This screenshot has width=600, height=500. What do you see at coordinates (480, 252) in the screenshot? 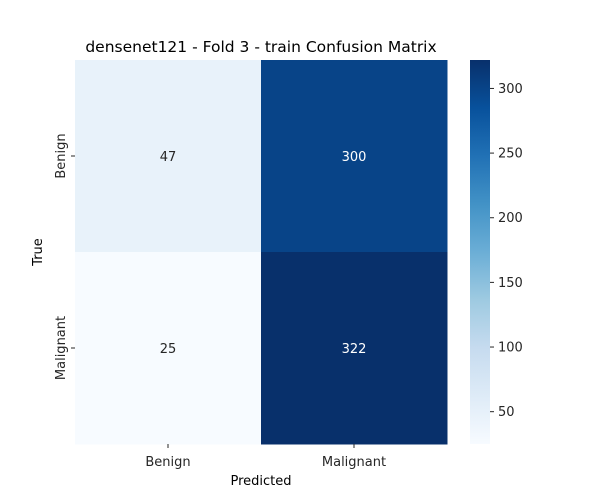
I see `colorbar` at bounding box center [480, 252].